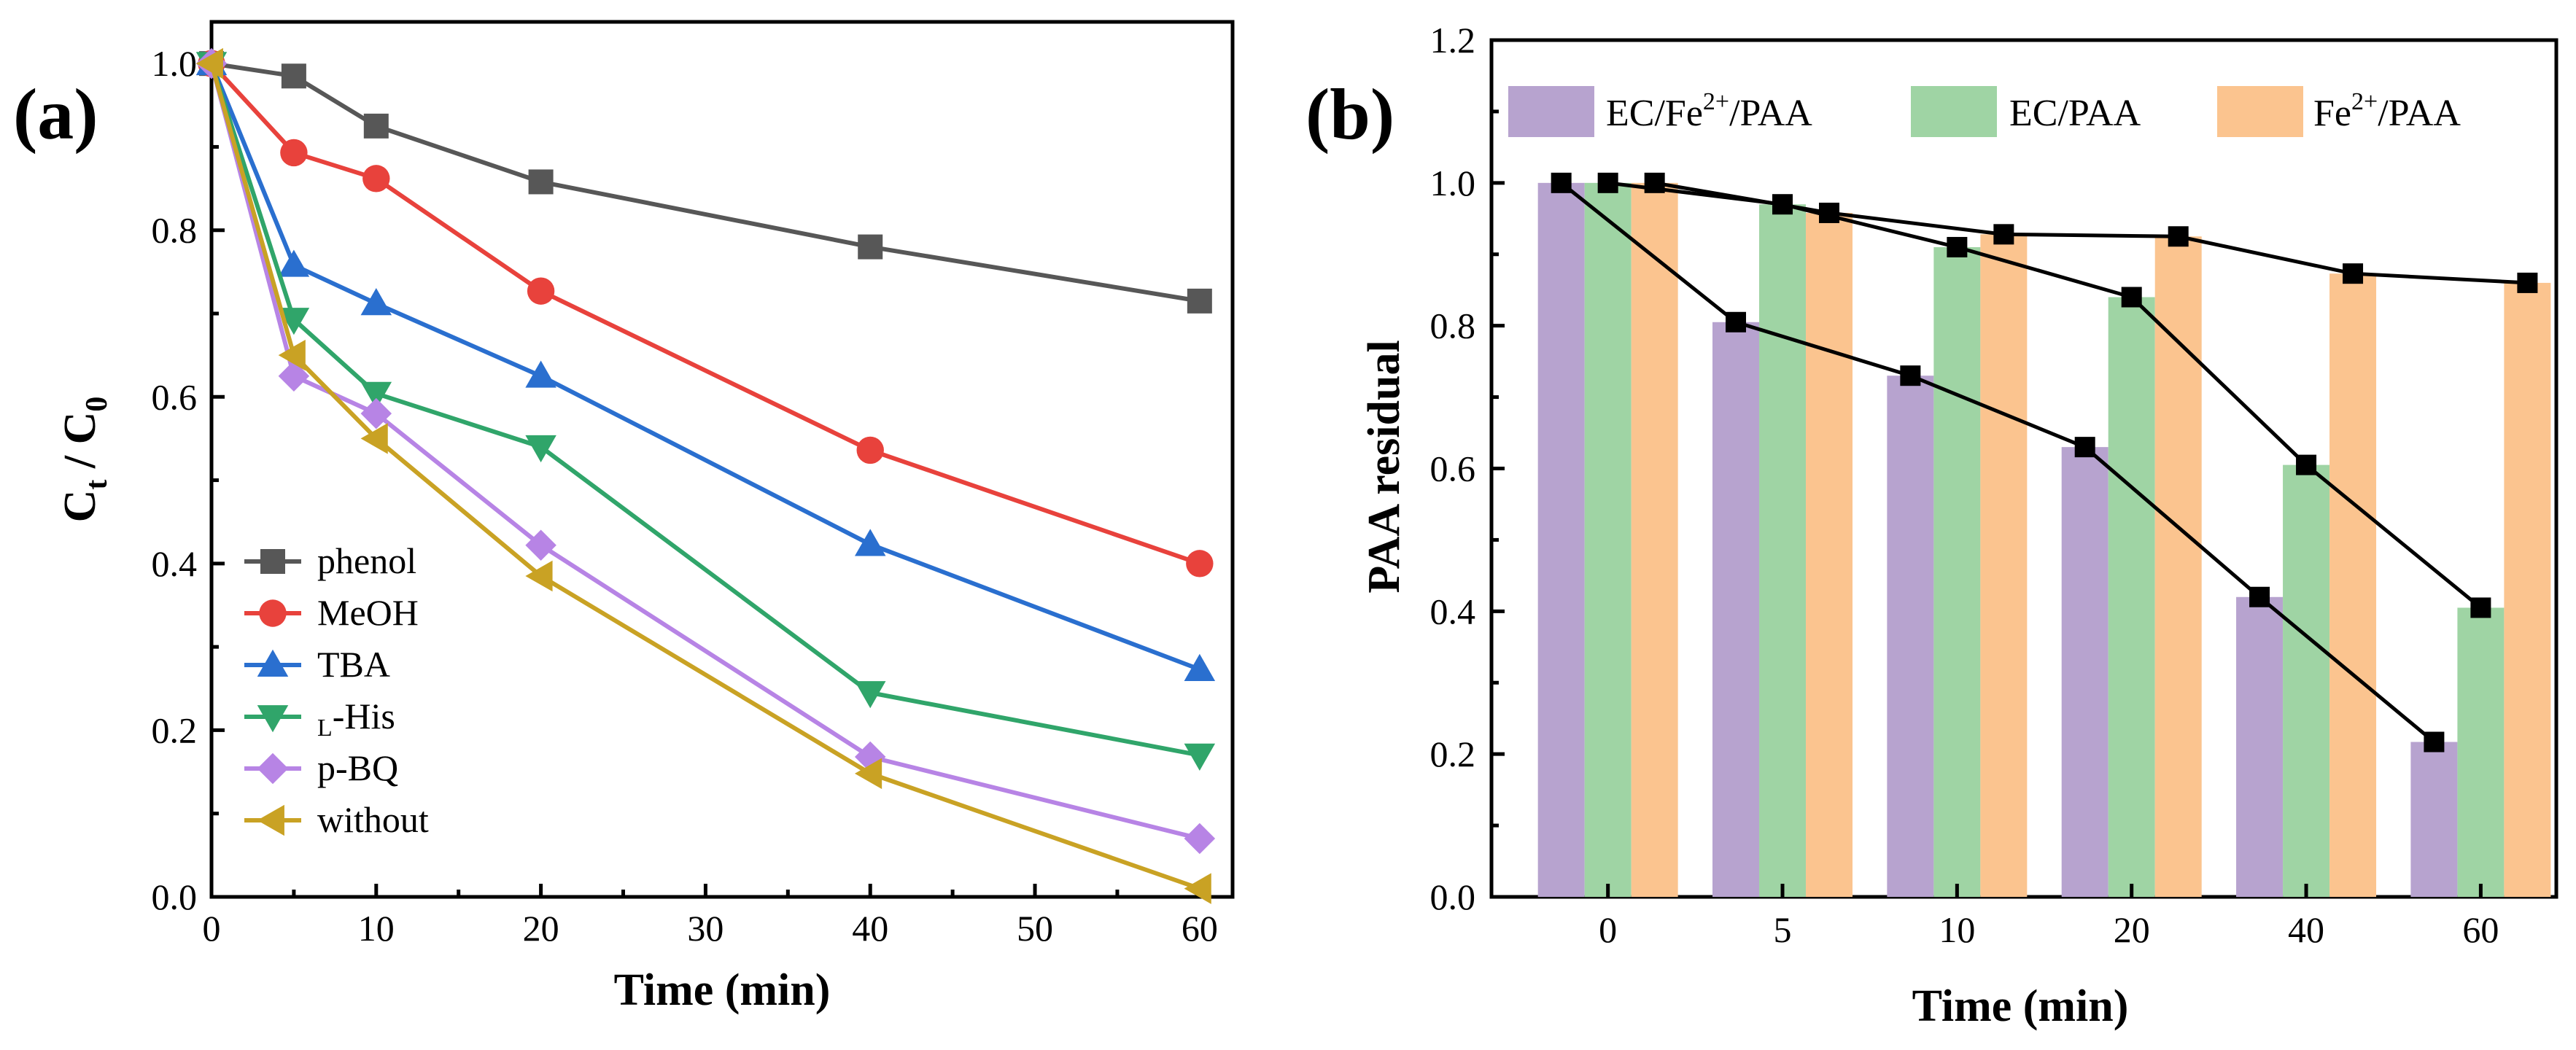 The width and height of the screenshot is (2576, 1050). Describe the element at coordinates (1608, 929) in the screenshot. I see `panel-b-x-tick-label: 0` at that location.